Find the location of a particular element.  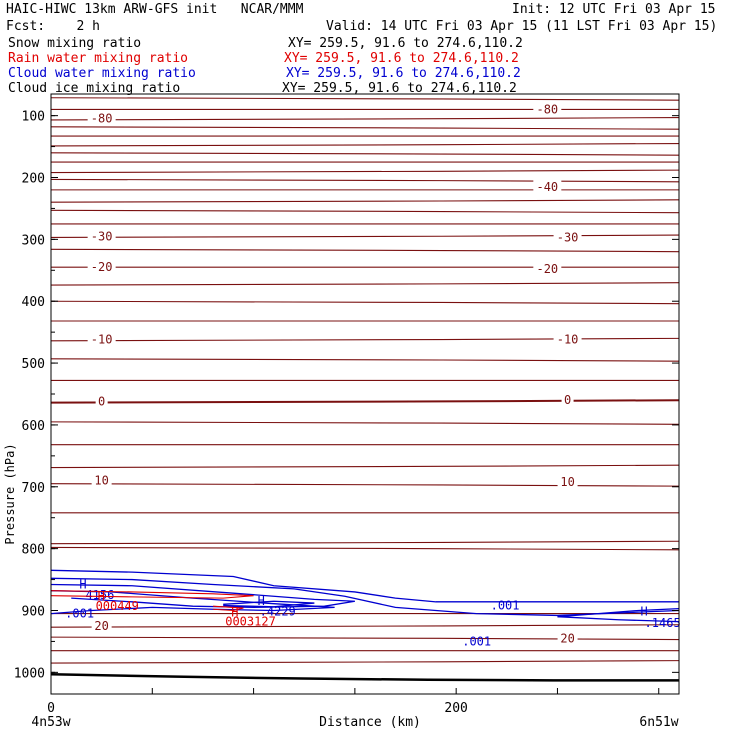

x-endpoint-right: 6n51w is located at coordinates (658, 722).